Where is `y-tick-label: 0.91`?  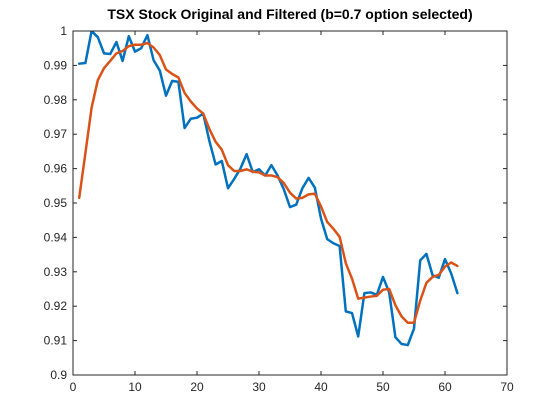 y-tick-label: 0.91 is located at coordinates (56, 341).